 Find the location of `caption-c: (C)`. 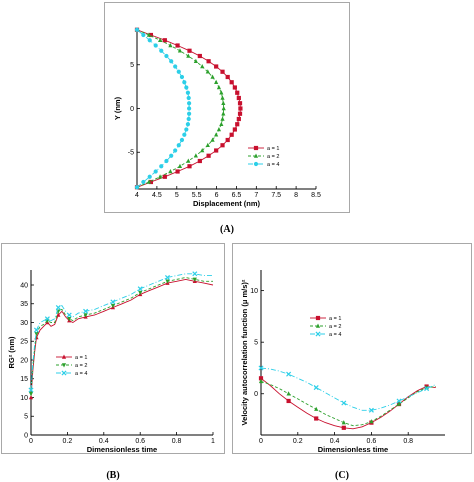

caption-c: (C) is located at coordinates (342, 475).